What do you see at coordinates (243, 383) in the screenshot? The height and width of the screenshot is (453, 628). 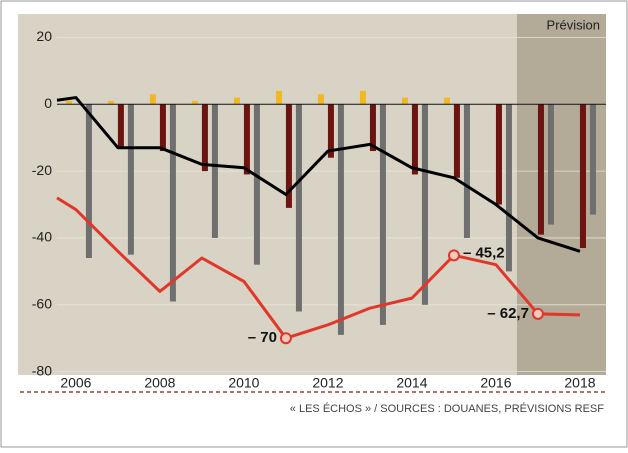 I see `x-tick-label: 2010` at bounding box center [243, 383].